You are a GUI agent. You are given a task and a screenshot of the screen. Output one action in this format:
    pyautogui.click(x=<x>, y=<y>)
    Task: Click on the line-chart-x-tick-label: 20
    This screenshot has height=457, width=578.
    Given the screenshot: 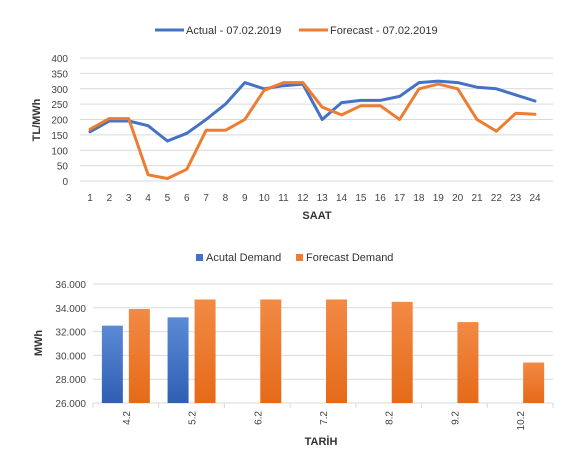 What is the action you would take?
    pyautogui.click(x=458, y=198)
    